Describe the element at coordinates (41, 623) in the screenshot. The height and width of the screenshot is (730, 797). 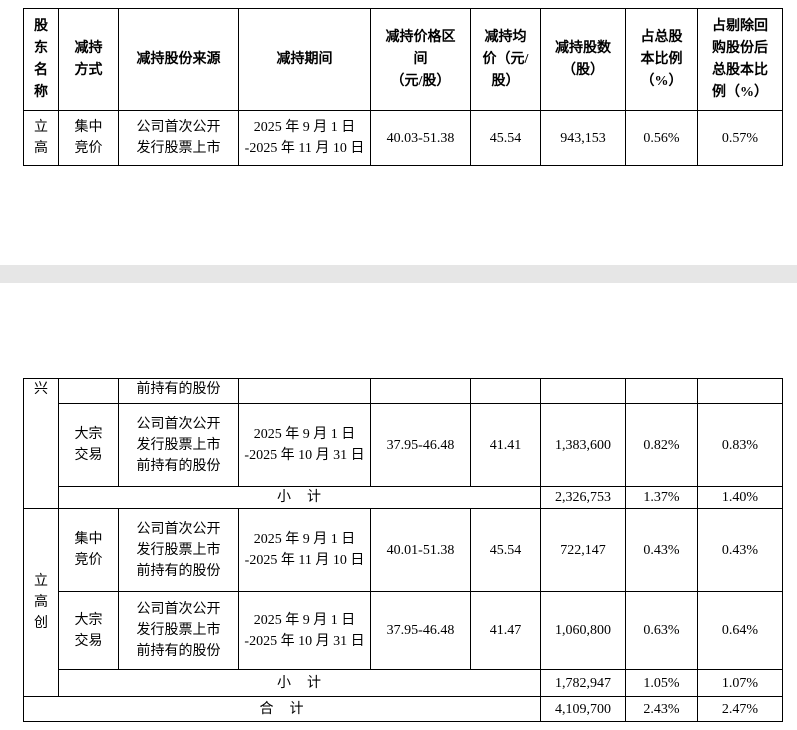
I see `cell-line: 创` at that location.